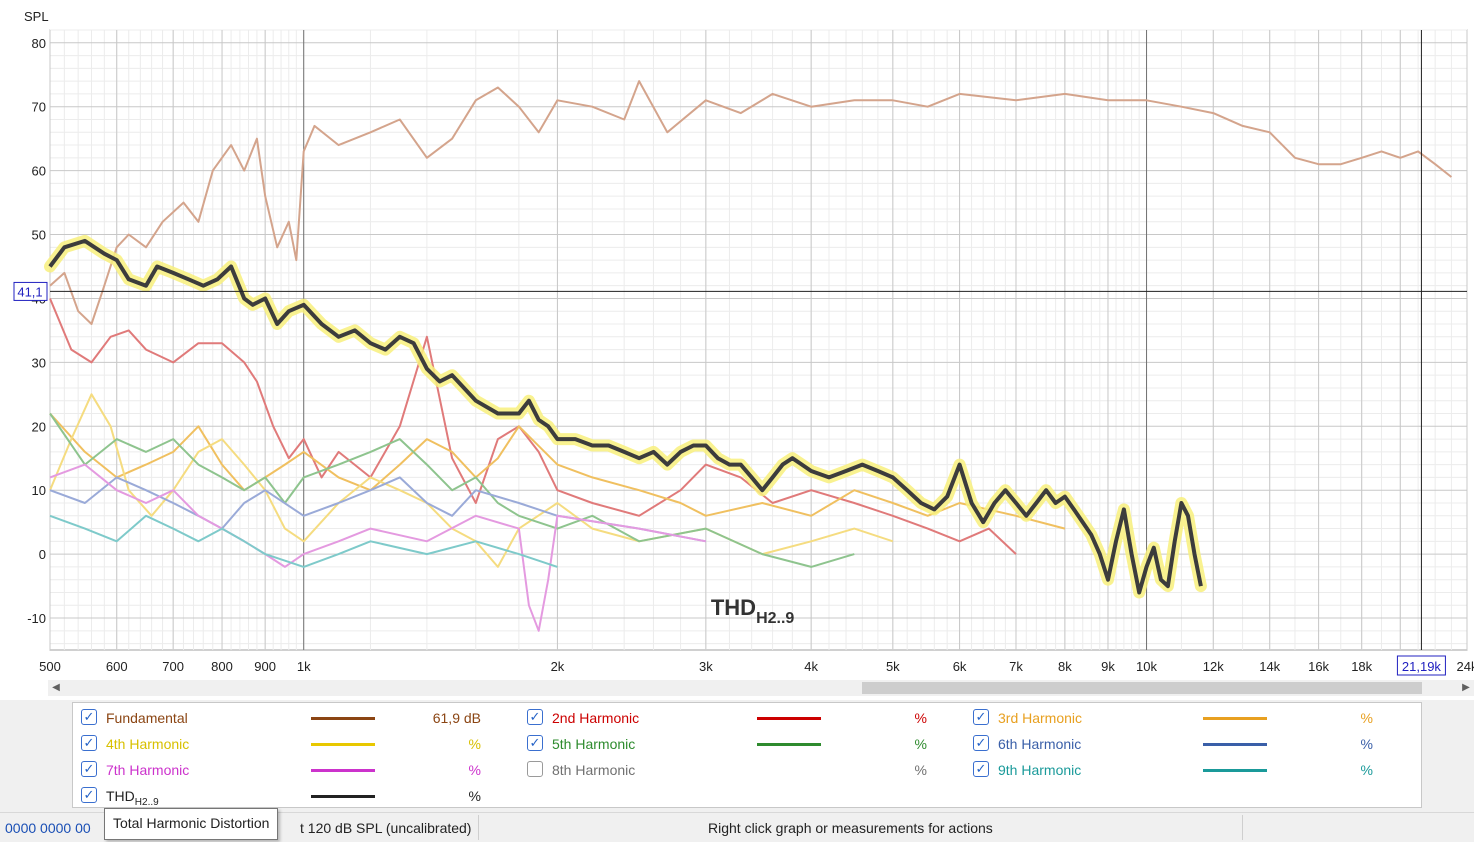 The width and height of the screenshot is (1474, 842). Describe the element at coordinates (1183, 717) in the screenshot. I see `legend-item-3rd-harmonic: ✓ 3rd Harmonic%` at that location.